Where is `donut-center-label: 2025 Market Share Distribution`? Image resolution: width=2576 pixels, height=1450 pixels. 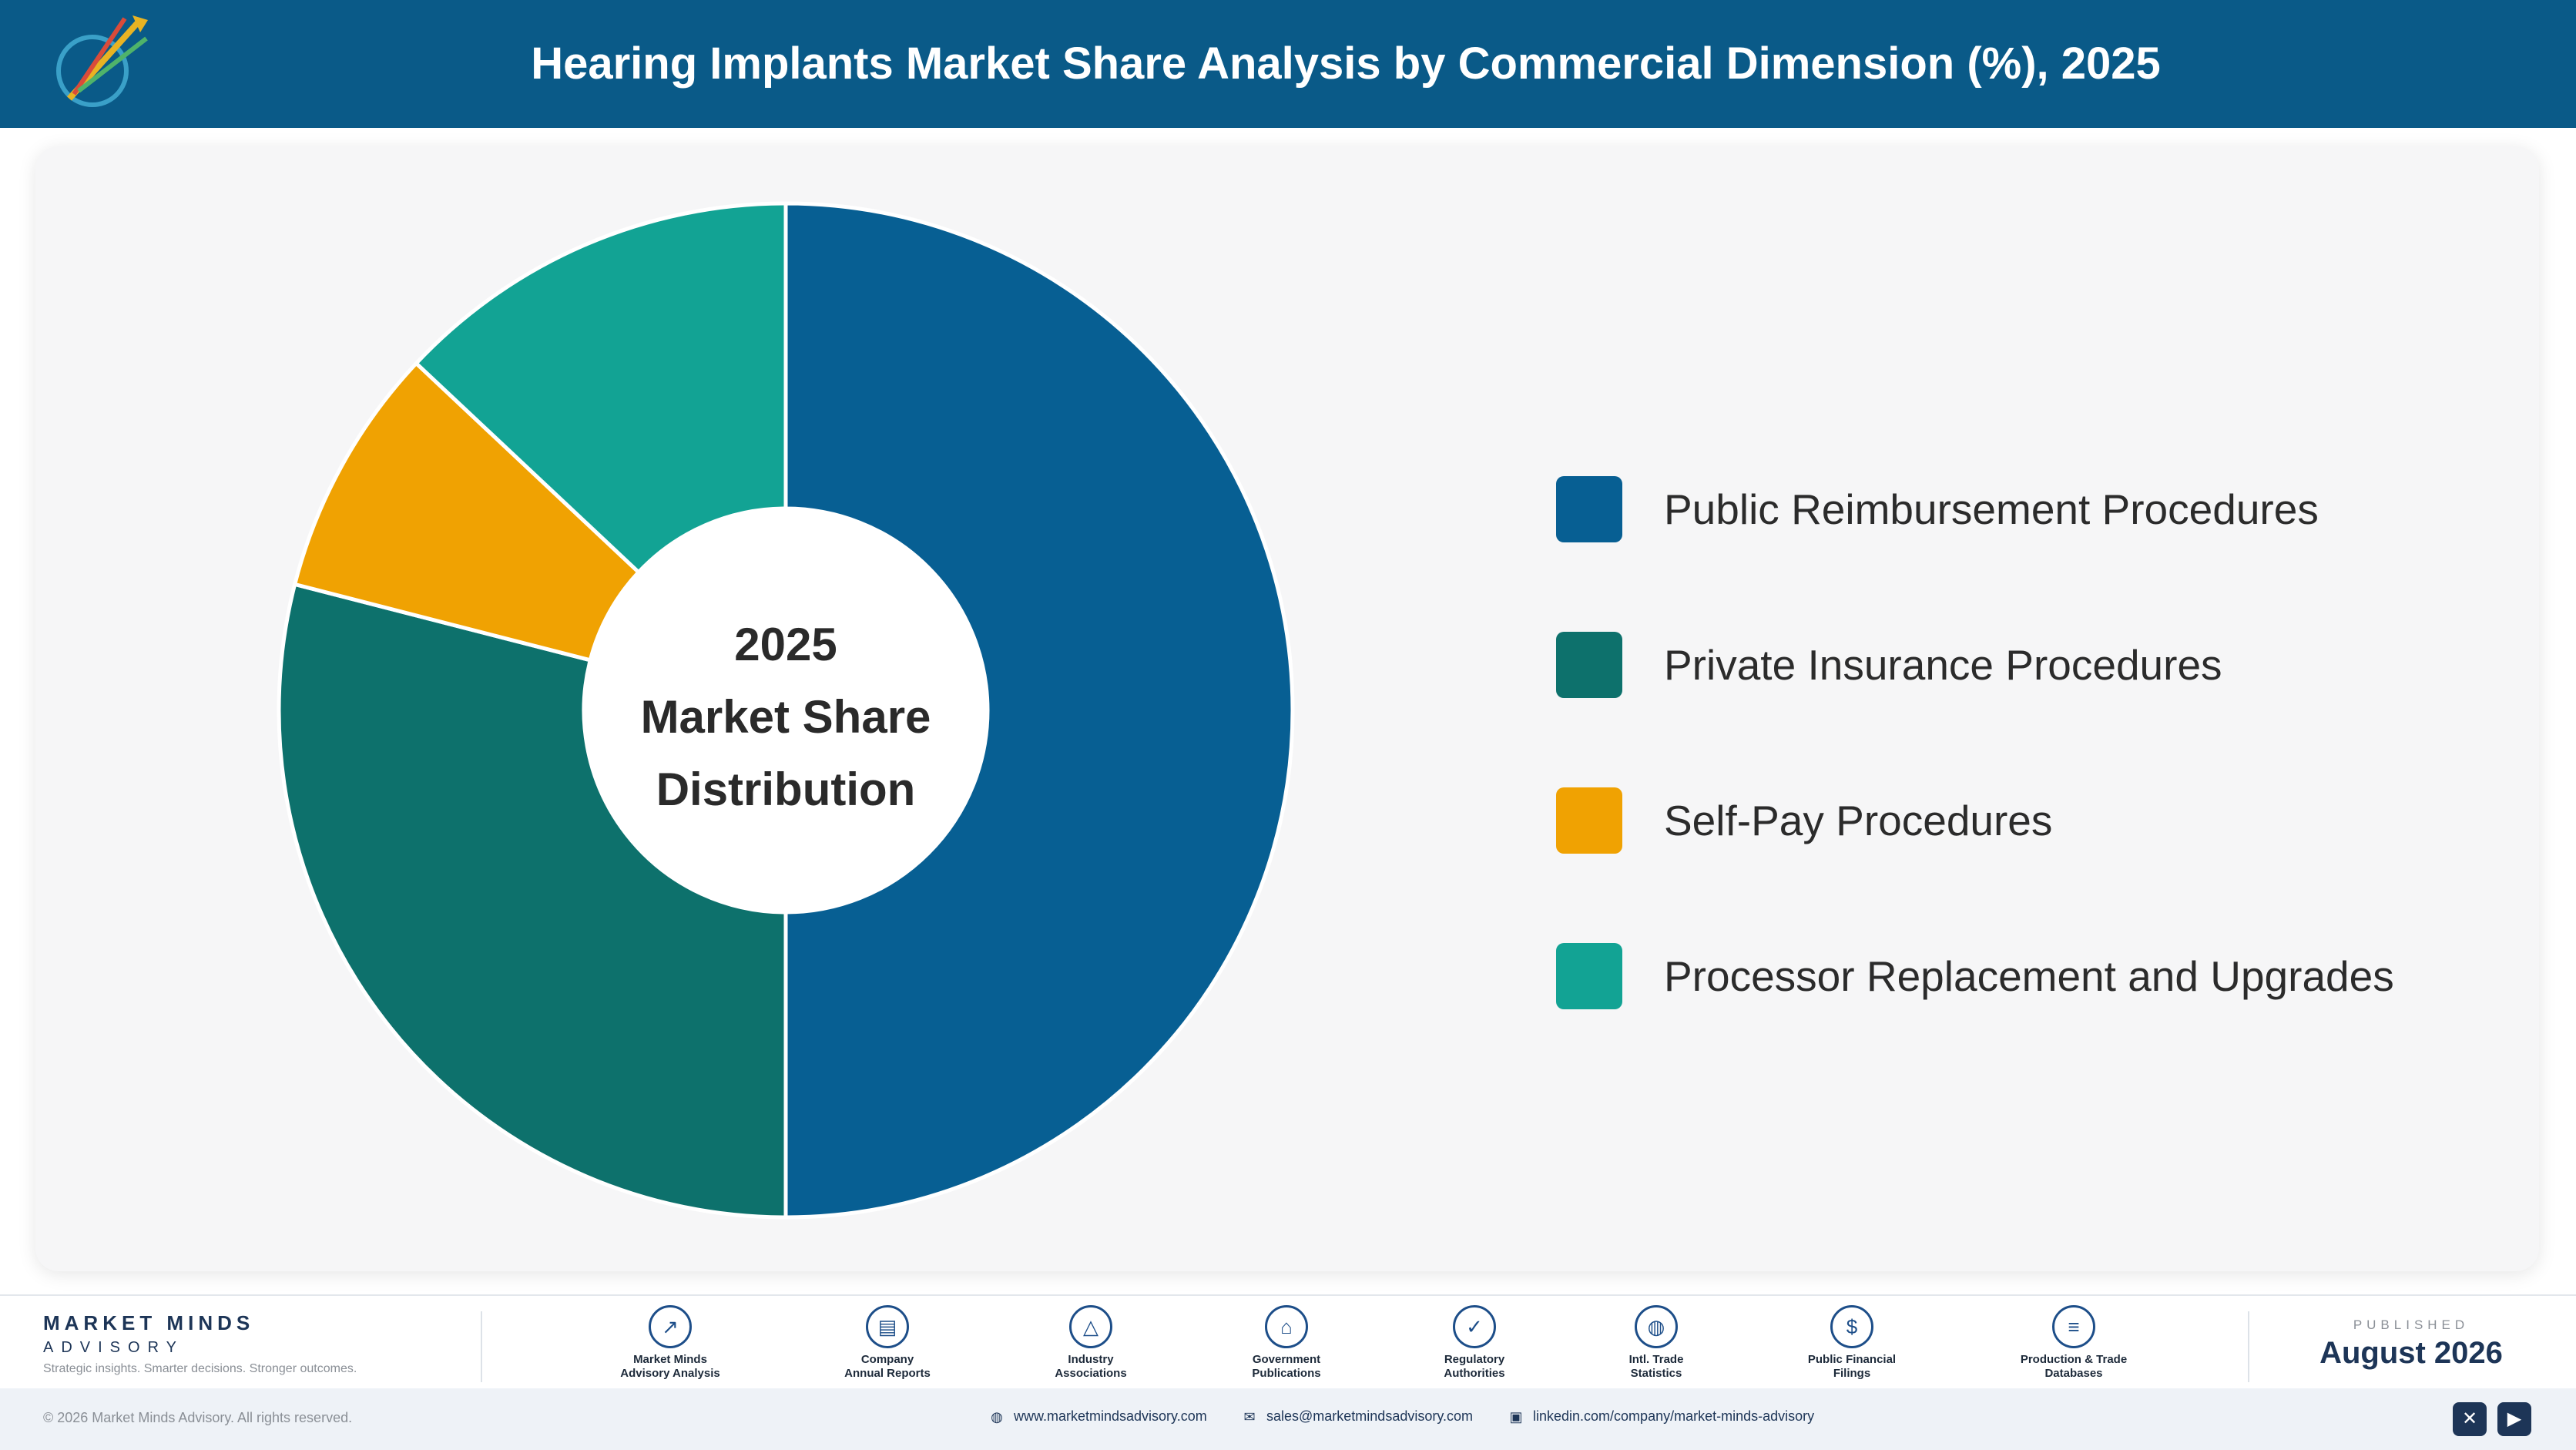 donut-center-label: 2025 Market Share Distribution is located at coordinates (785, 717).